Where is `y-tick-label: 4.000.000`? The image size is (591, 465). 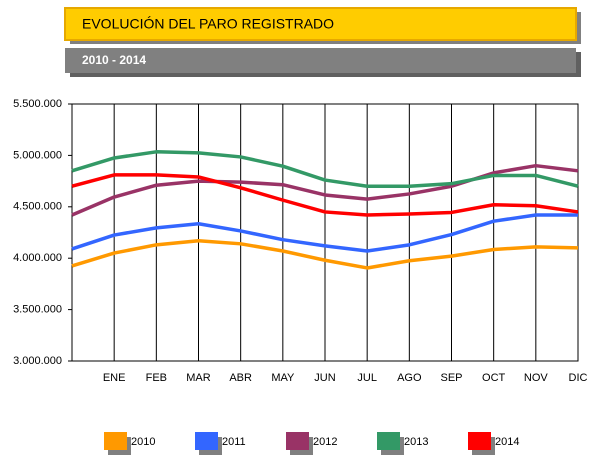 y-tick-label: 4.000.000 is located at coordinates (37, 258).